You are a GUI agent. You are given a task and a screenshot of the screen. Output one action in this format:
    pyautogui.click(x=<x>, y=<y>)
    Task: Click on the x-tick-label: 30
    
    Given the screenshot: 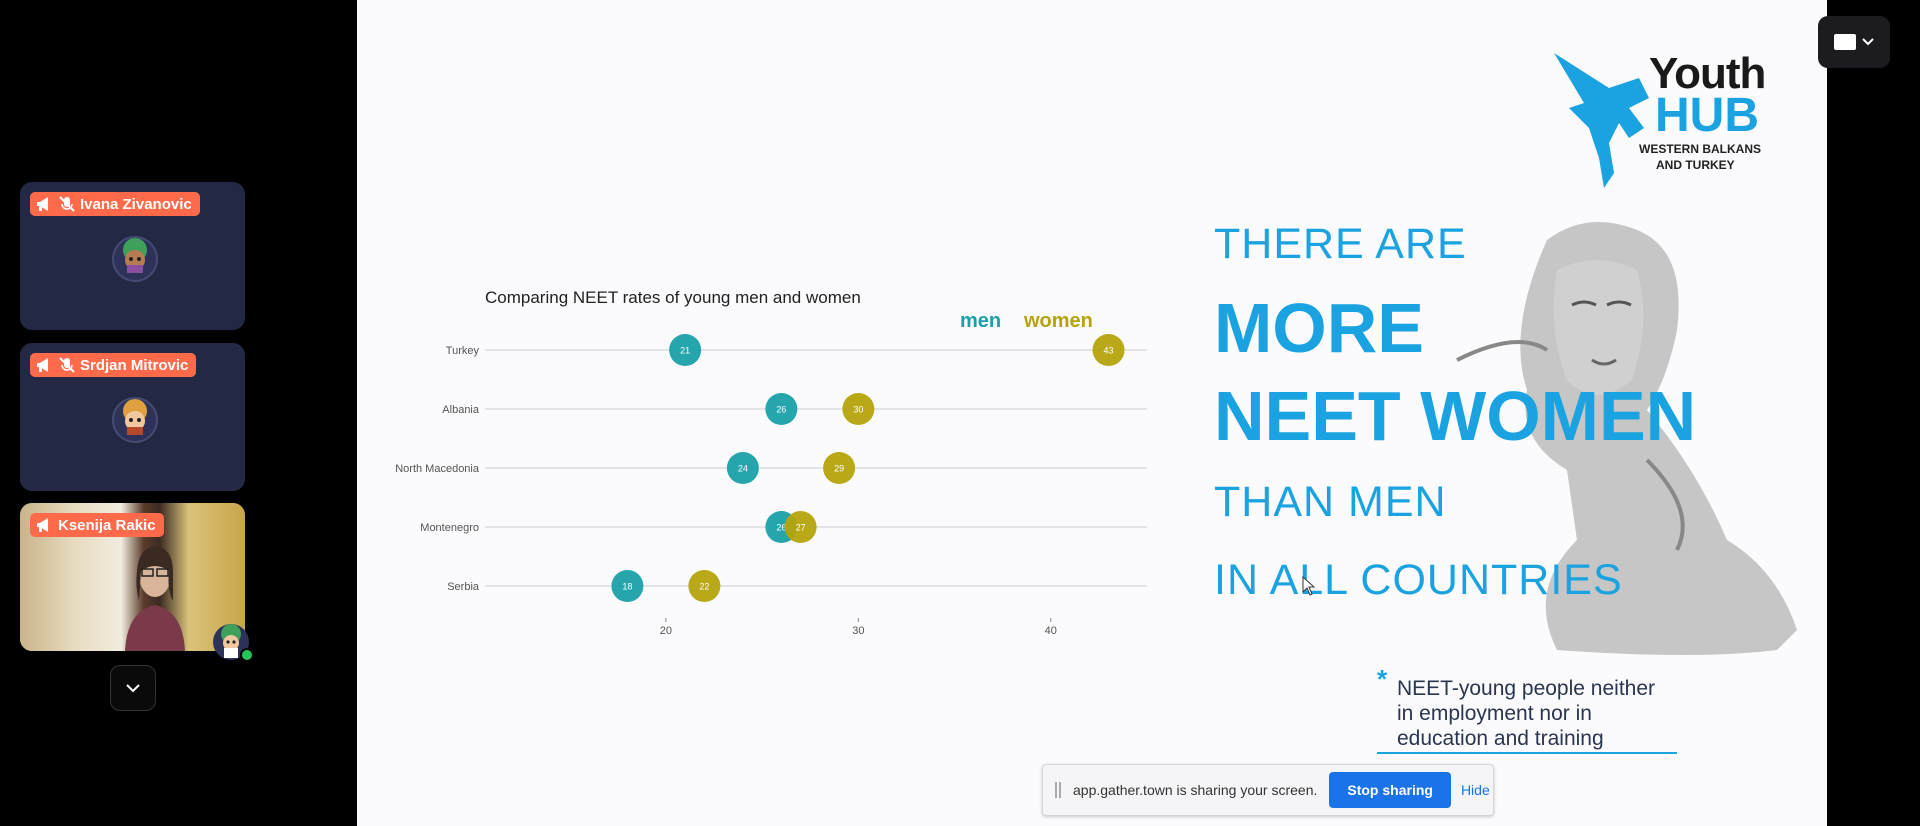 What is the action you would take?
    pyautogui.click(x=858, y=631)
    